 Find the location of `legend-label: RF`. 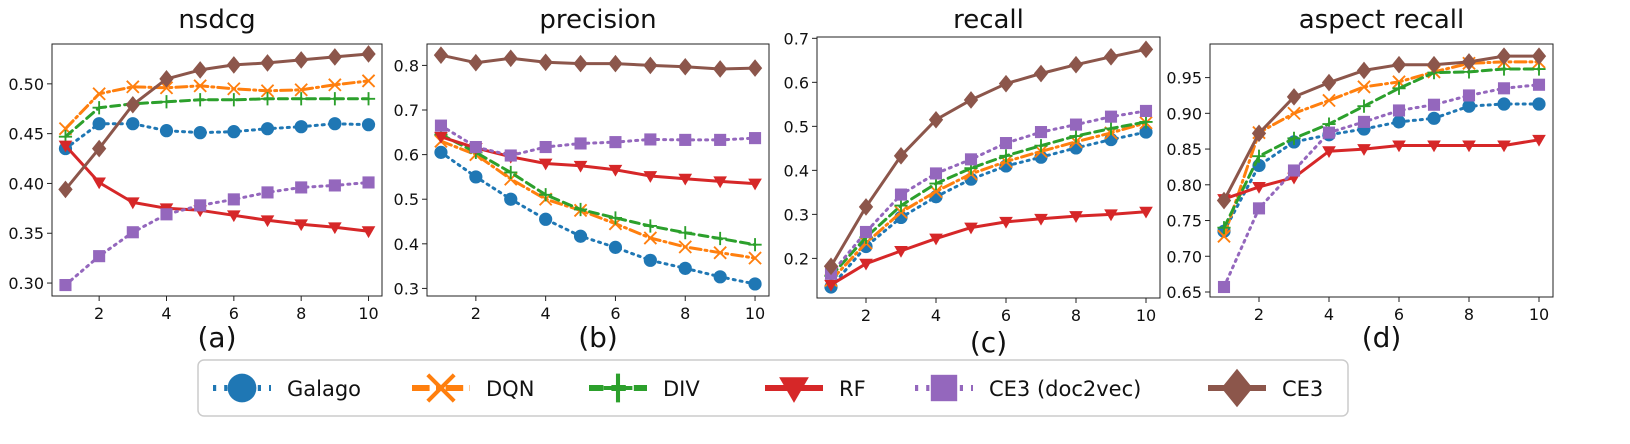

legend-label: RF is located at coordinates (852, 389).